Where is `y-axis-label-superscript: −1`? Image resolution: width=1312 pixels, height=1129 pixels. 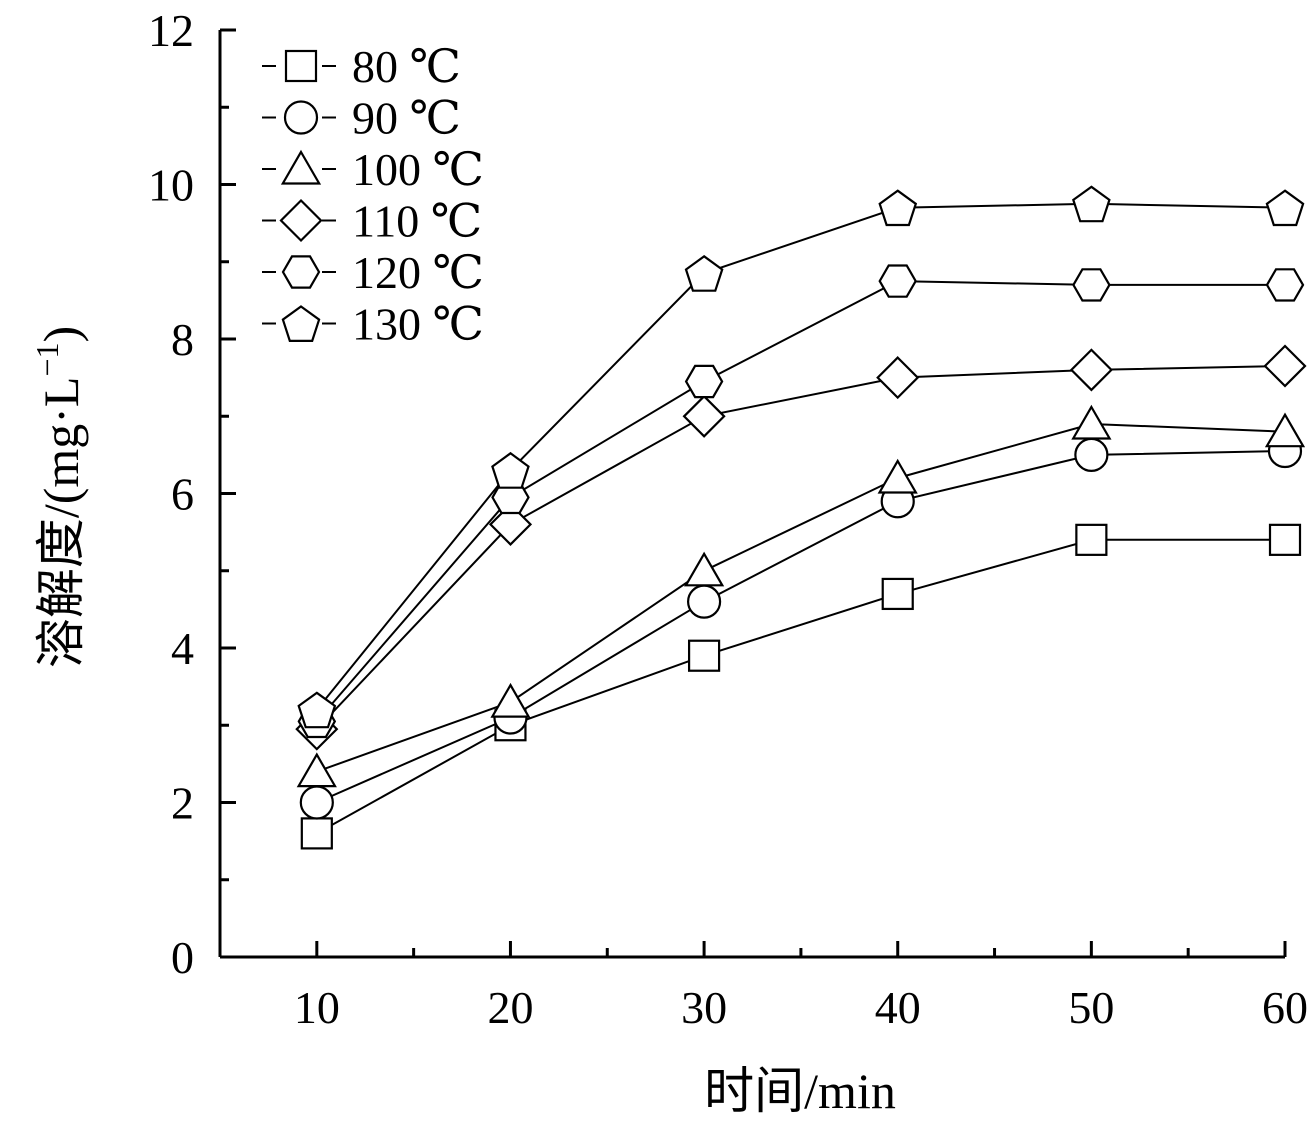
y-axis-label-superscript: −1 is located at coordinates (47, 359).